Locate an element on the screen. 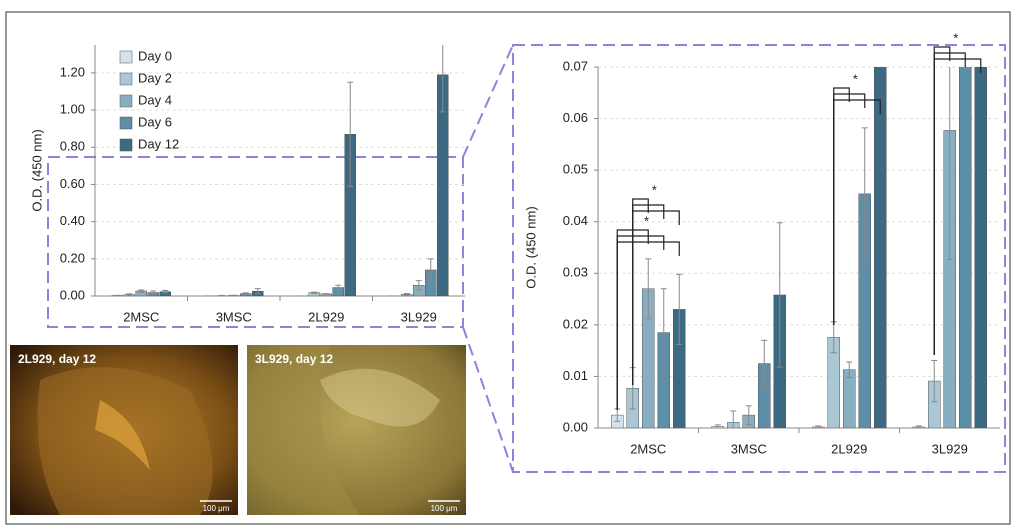 The image size is (1017, 529). legend-label: Day 2 is located at coordinates (155, 77).